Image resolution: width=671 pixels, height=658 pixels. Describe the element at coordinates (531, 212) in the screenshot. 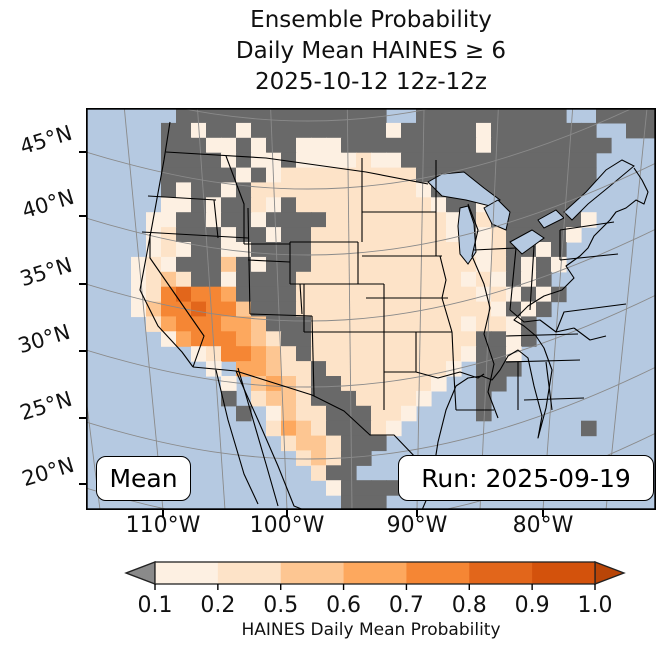

I see `great-lakes` at that location.